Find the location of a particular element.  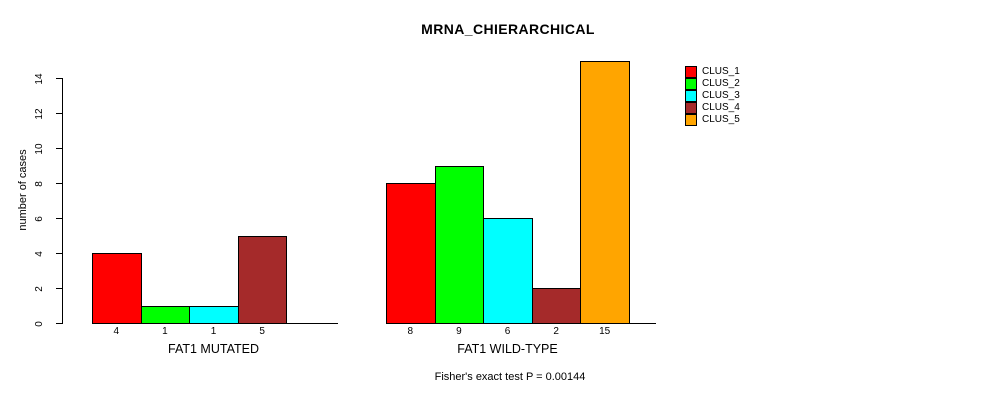

legend-item: CLUS_1 is located at coordinates (712, 72).